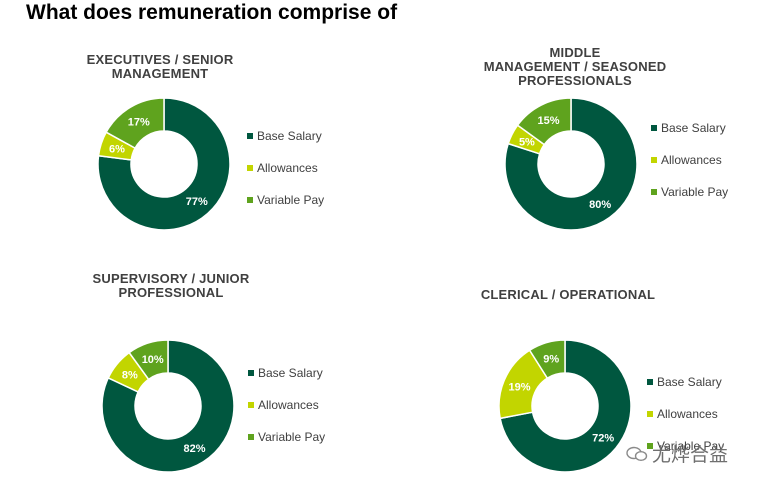 This screenshot has height=485, width=766. Describe the element at coordinates (549, 121) in the screenshot. I see `data-label-variable-pay: 15%` at that location.